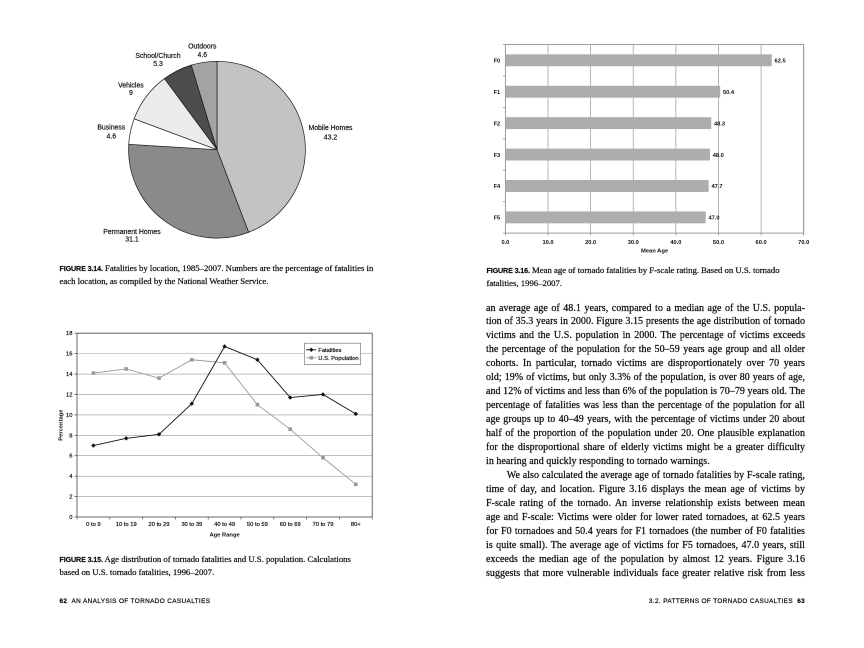 Image resolution: width=864 pixels, height=648 pixels. I want to click on svg-text: Business, so click(111, 128).